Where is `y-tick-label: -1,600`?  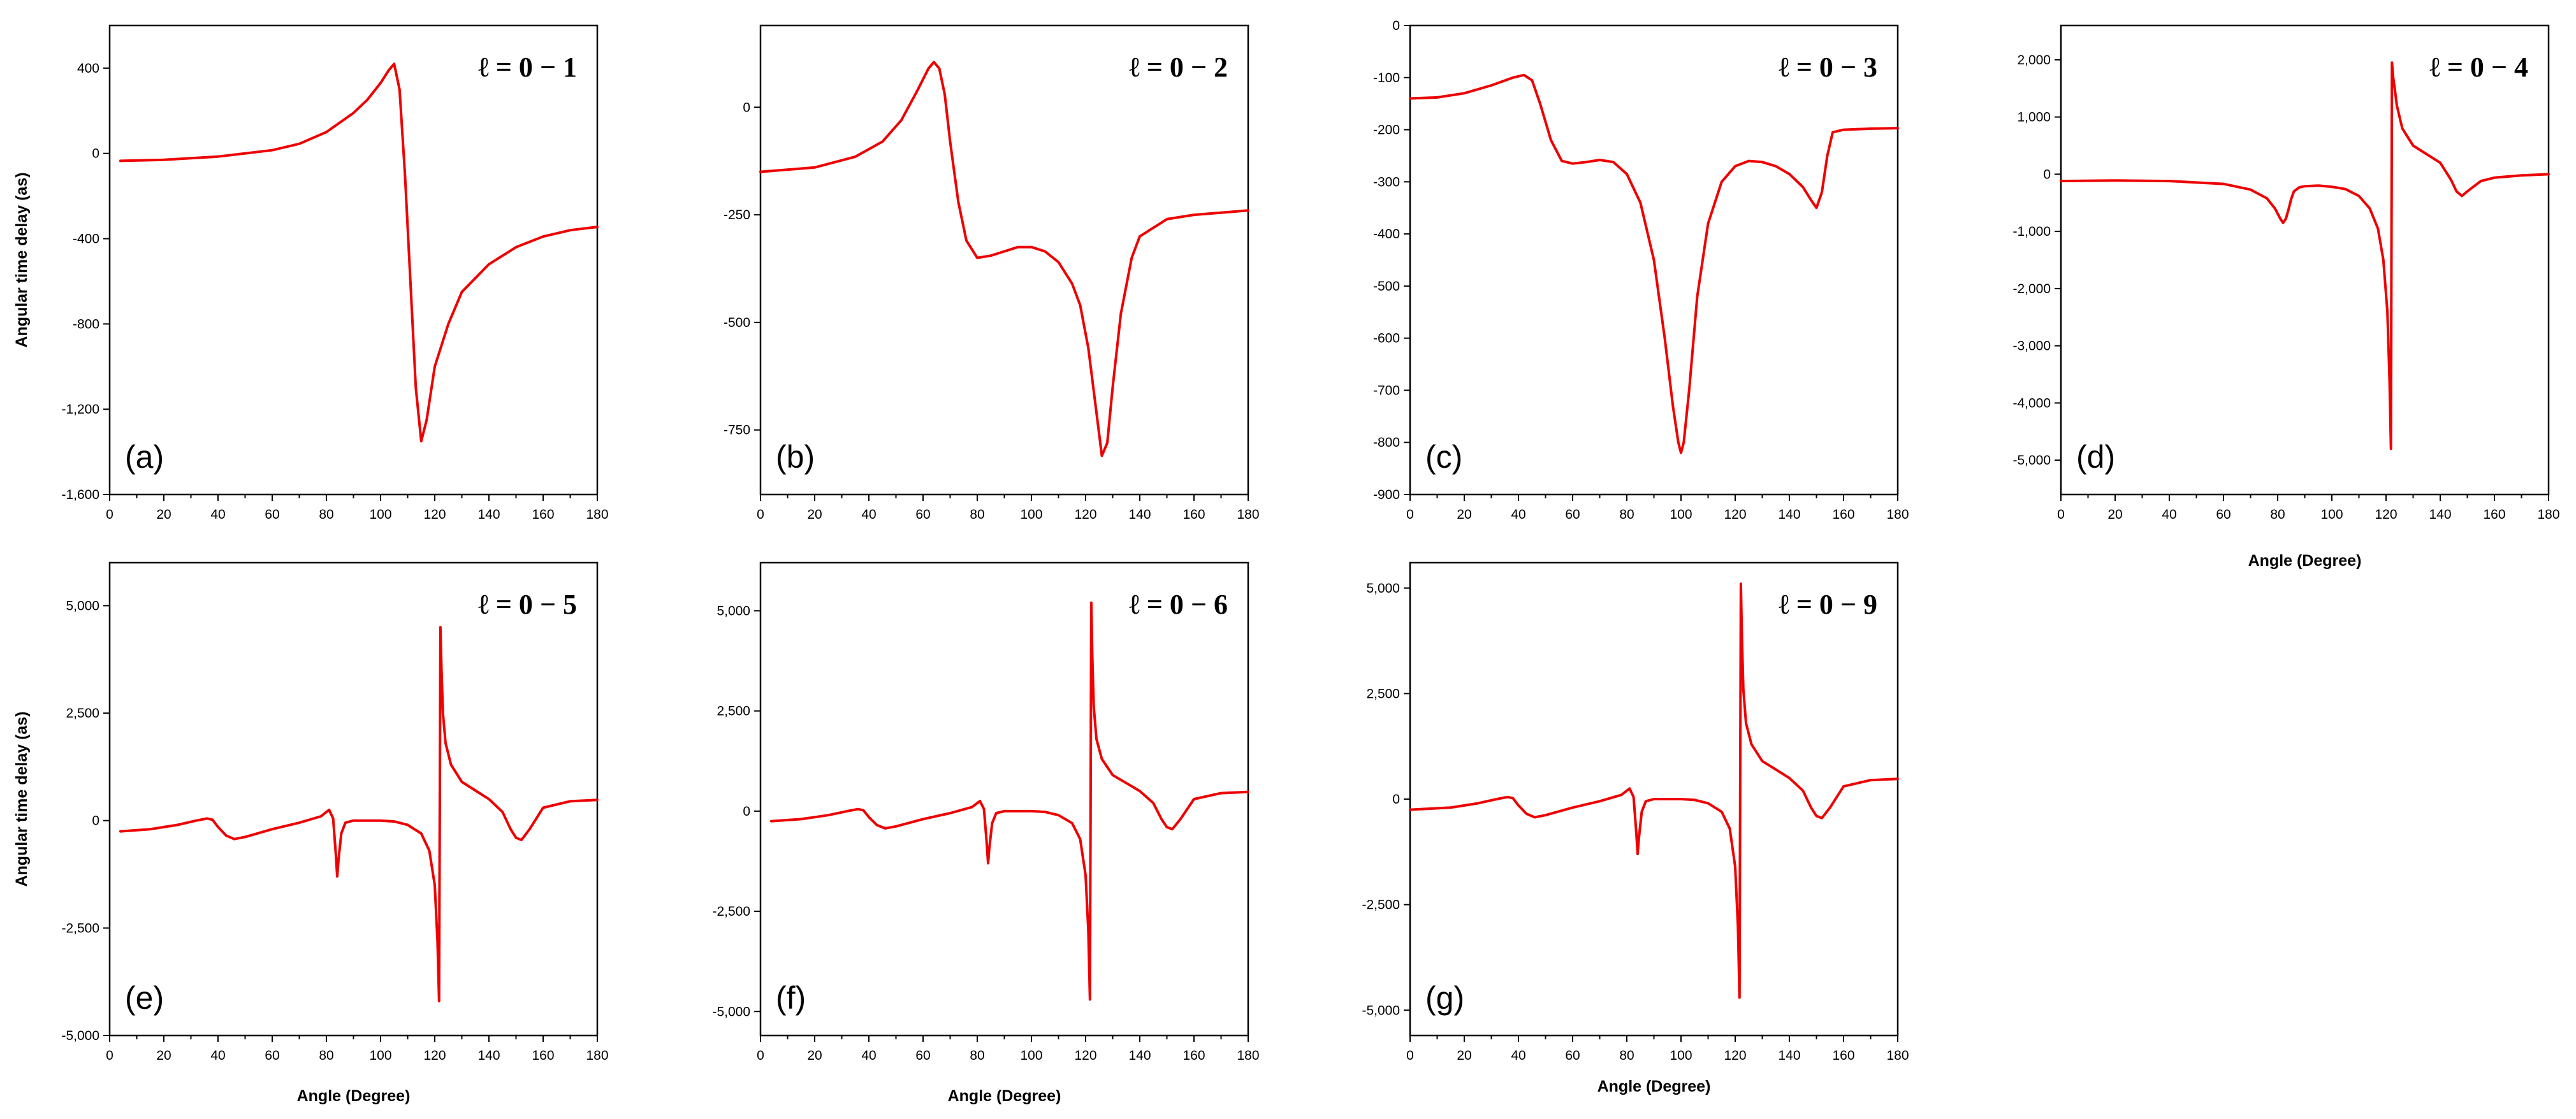
y-tick-label: -1,600 is located at coordinates (80, 494).